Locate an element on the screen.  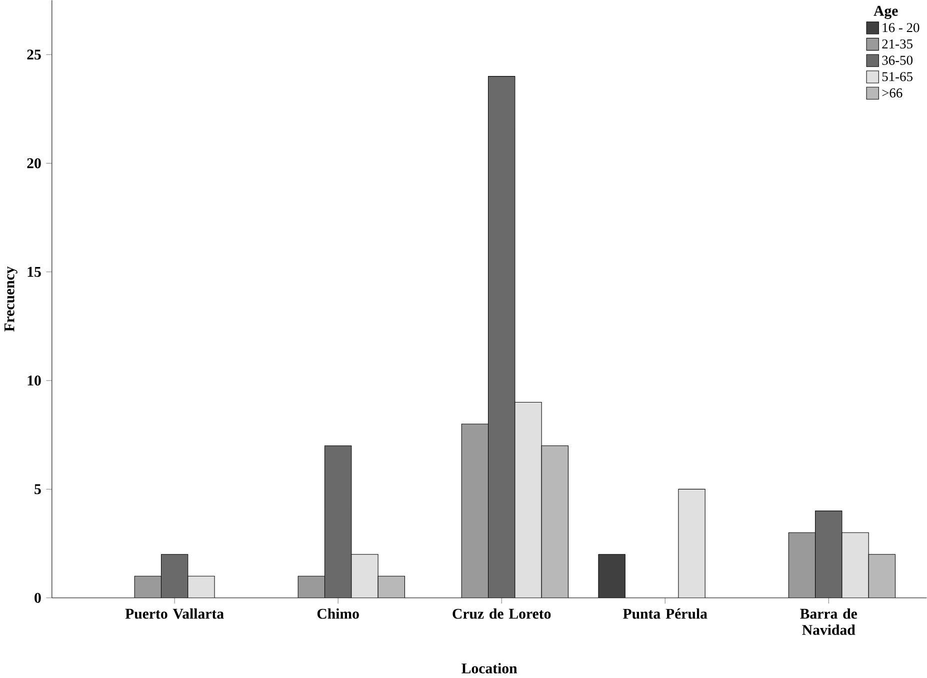
y-tick-label: 0 is located at coordinates (37, 597).